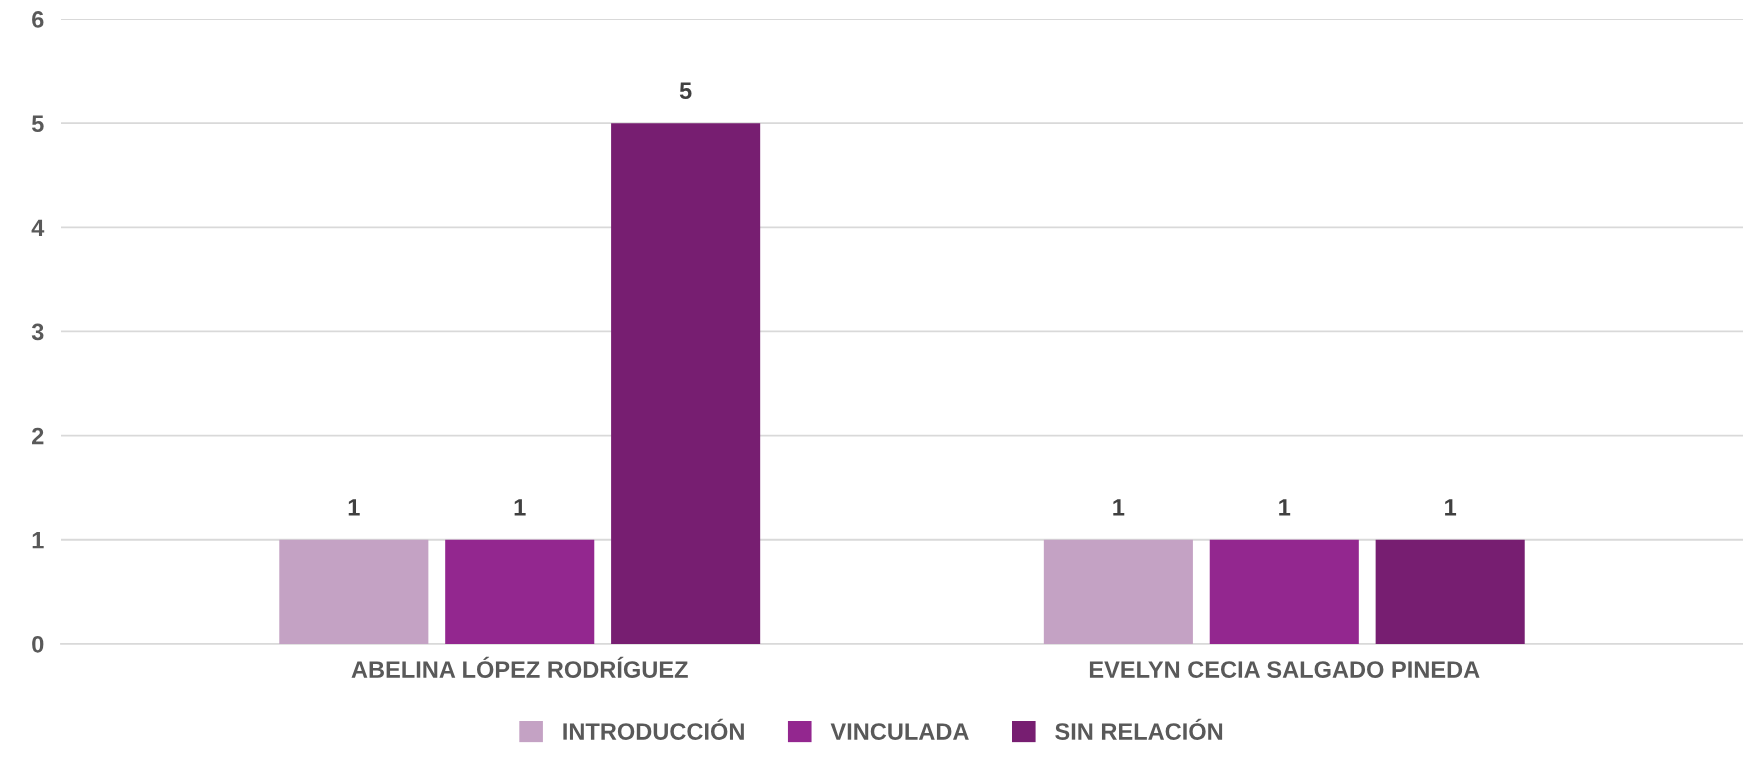 This screenshot has height=762, width=1743. Describe the element at coordinates (38, 540) in the screenshot. I see `y-tick-label: 1` at that location.